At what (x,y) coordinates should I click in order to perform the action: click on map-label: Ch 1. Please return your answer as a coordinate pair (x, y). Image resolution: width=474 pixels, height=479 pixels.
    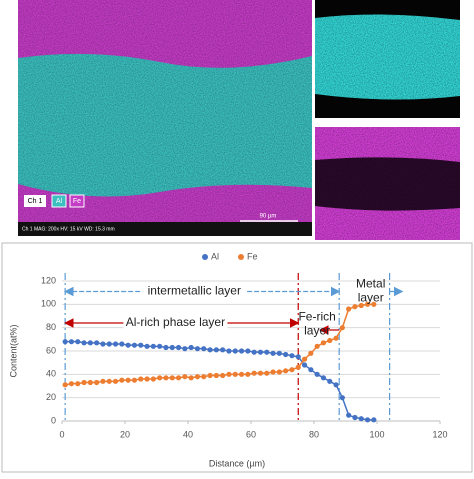
    Looking at the image, I should click on (35, 201).